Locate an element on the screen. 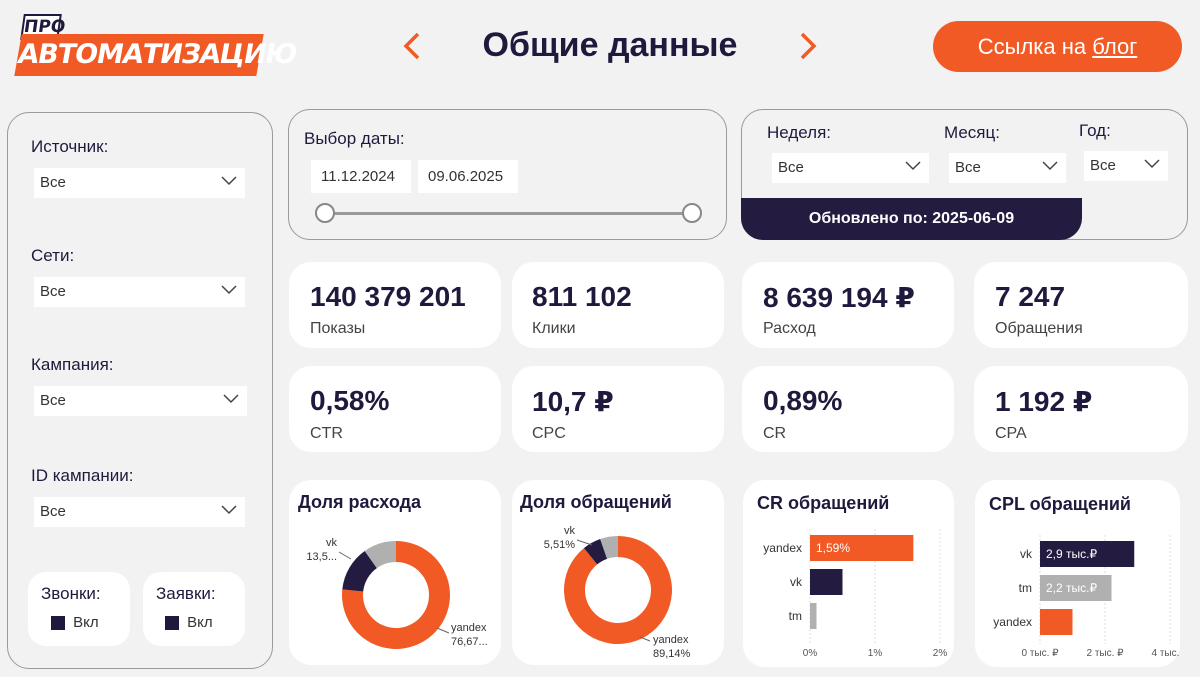  source-dropdown-value: Все is located at coordinates (53, 182).